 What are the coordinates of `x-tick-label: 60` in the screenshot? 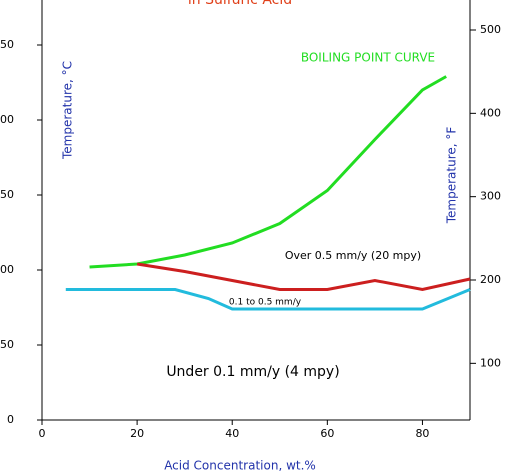 It's located at (327, 433).